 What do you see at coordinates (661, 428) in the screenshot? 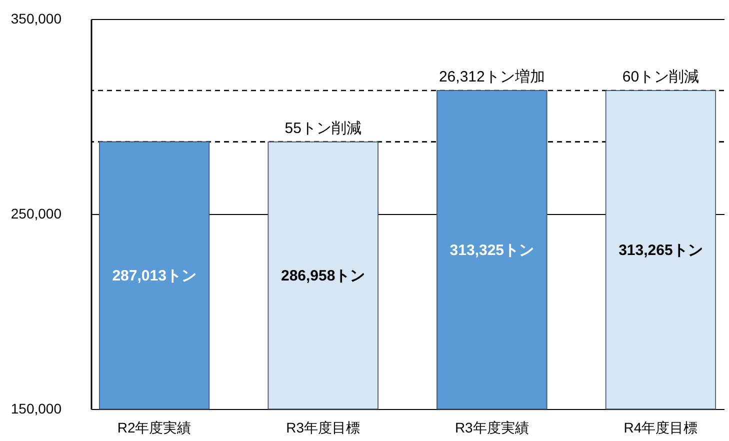
I see `x-tick-label: R4年度目標` at bounding box center [661, 428].